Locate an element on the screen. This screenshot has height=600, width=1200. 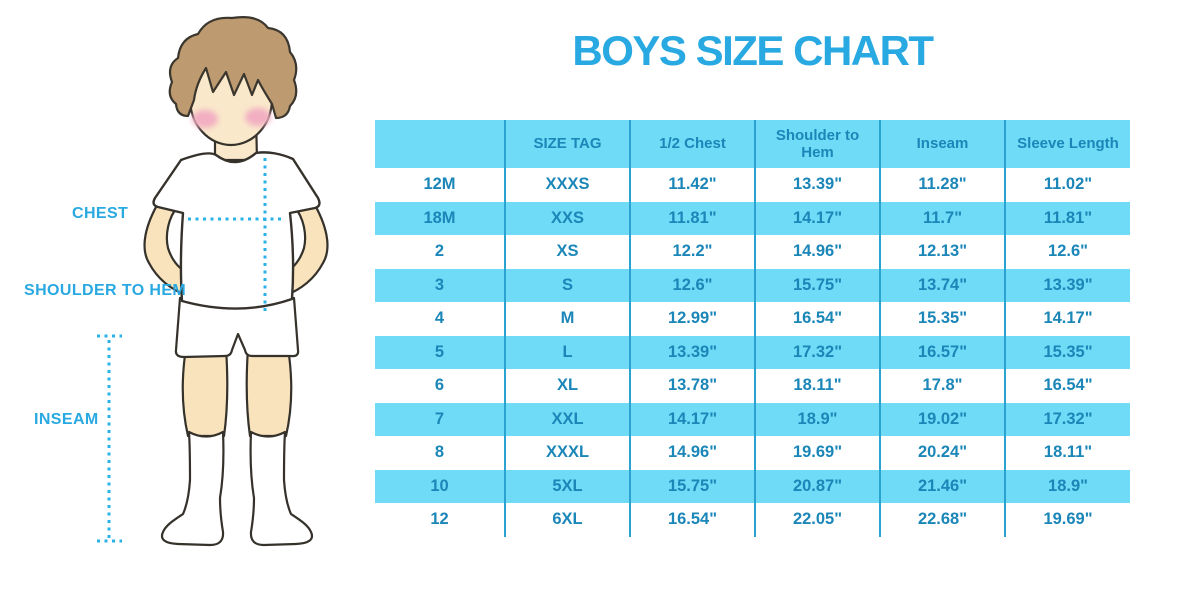
column-header: Inseam is located at coordinates (942, 144).